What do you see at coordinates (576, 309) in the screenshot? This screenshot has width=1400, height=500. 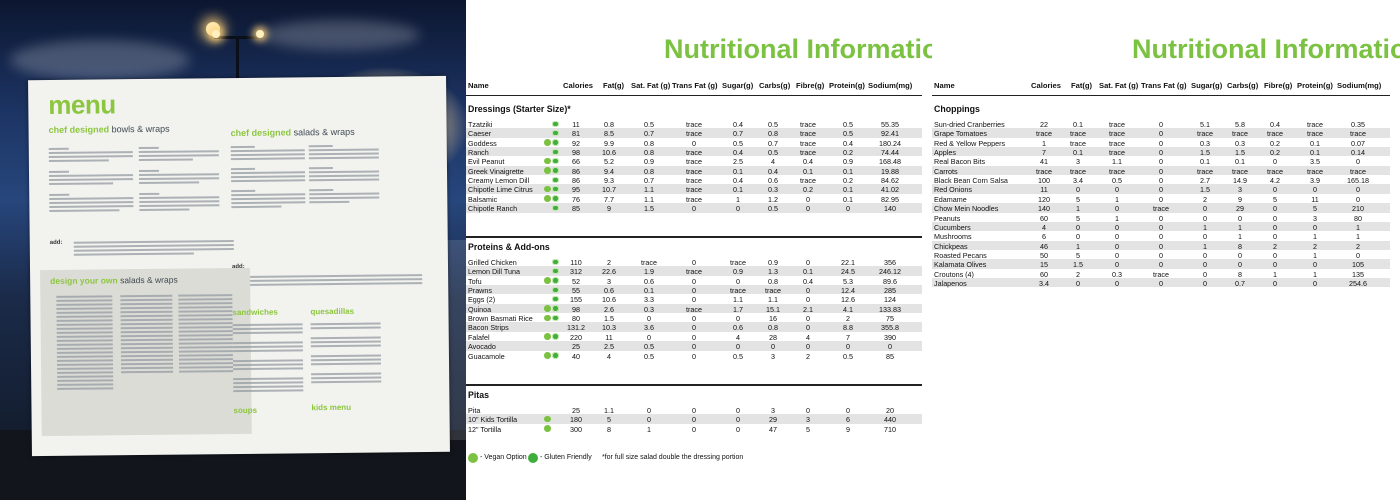 I see `row-value: 98` at bounding box center [576, 309].